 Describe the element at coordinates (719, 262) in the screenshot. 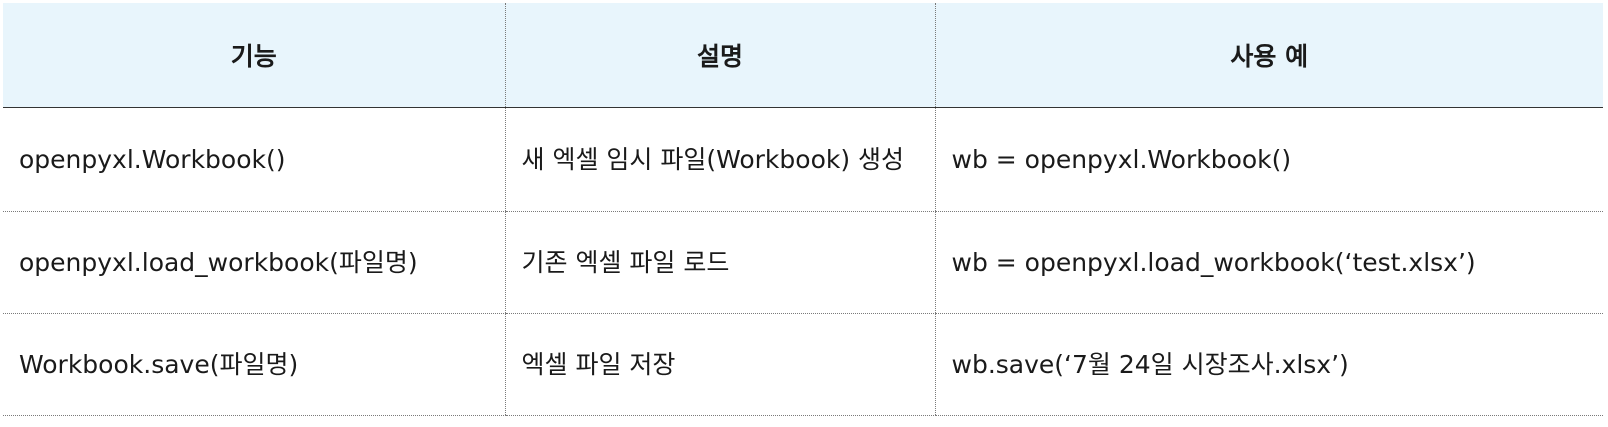

I see `cell-description: 기존 엑셀 파일 로드` at that location.